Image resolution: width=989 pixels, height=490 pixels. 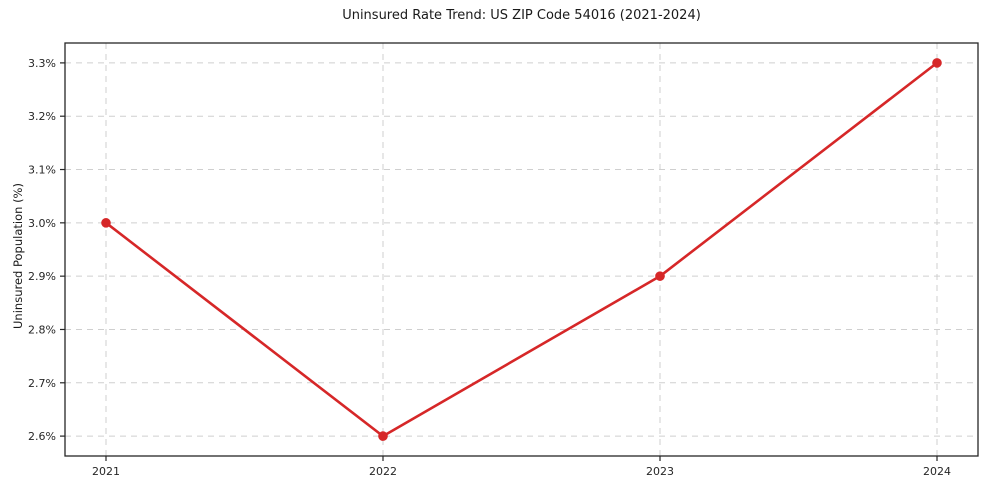 I want to click on y-tick-label: 3.3%, so click(x=42, y=63).